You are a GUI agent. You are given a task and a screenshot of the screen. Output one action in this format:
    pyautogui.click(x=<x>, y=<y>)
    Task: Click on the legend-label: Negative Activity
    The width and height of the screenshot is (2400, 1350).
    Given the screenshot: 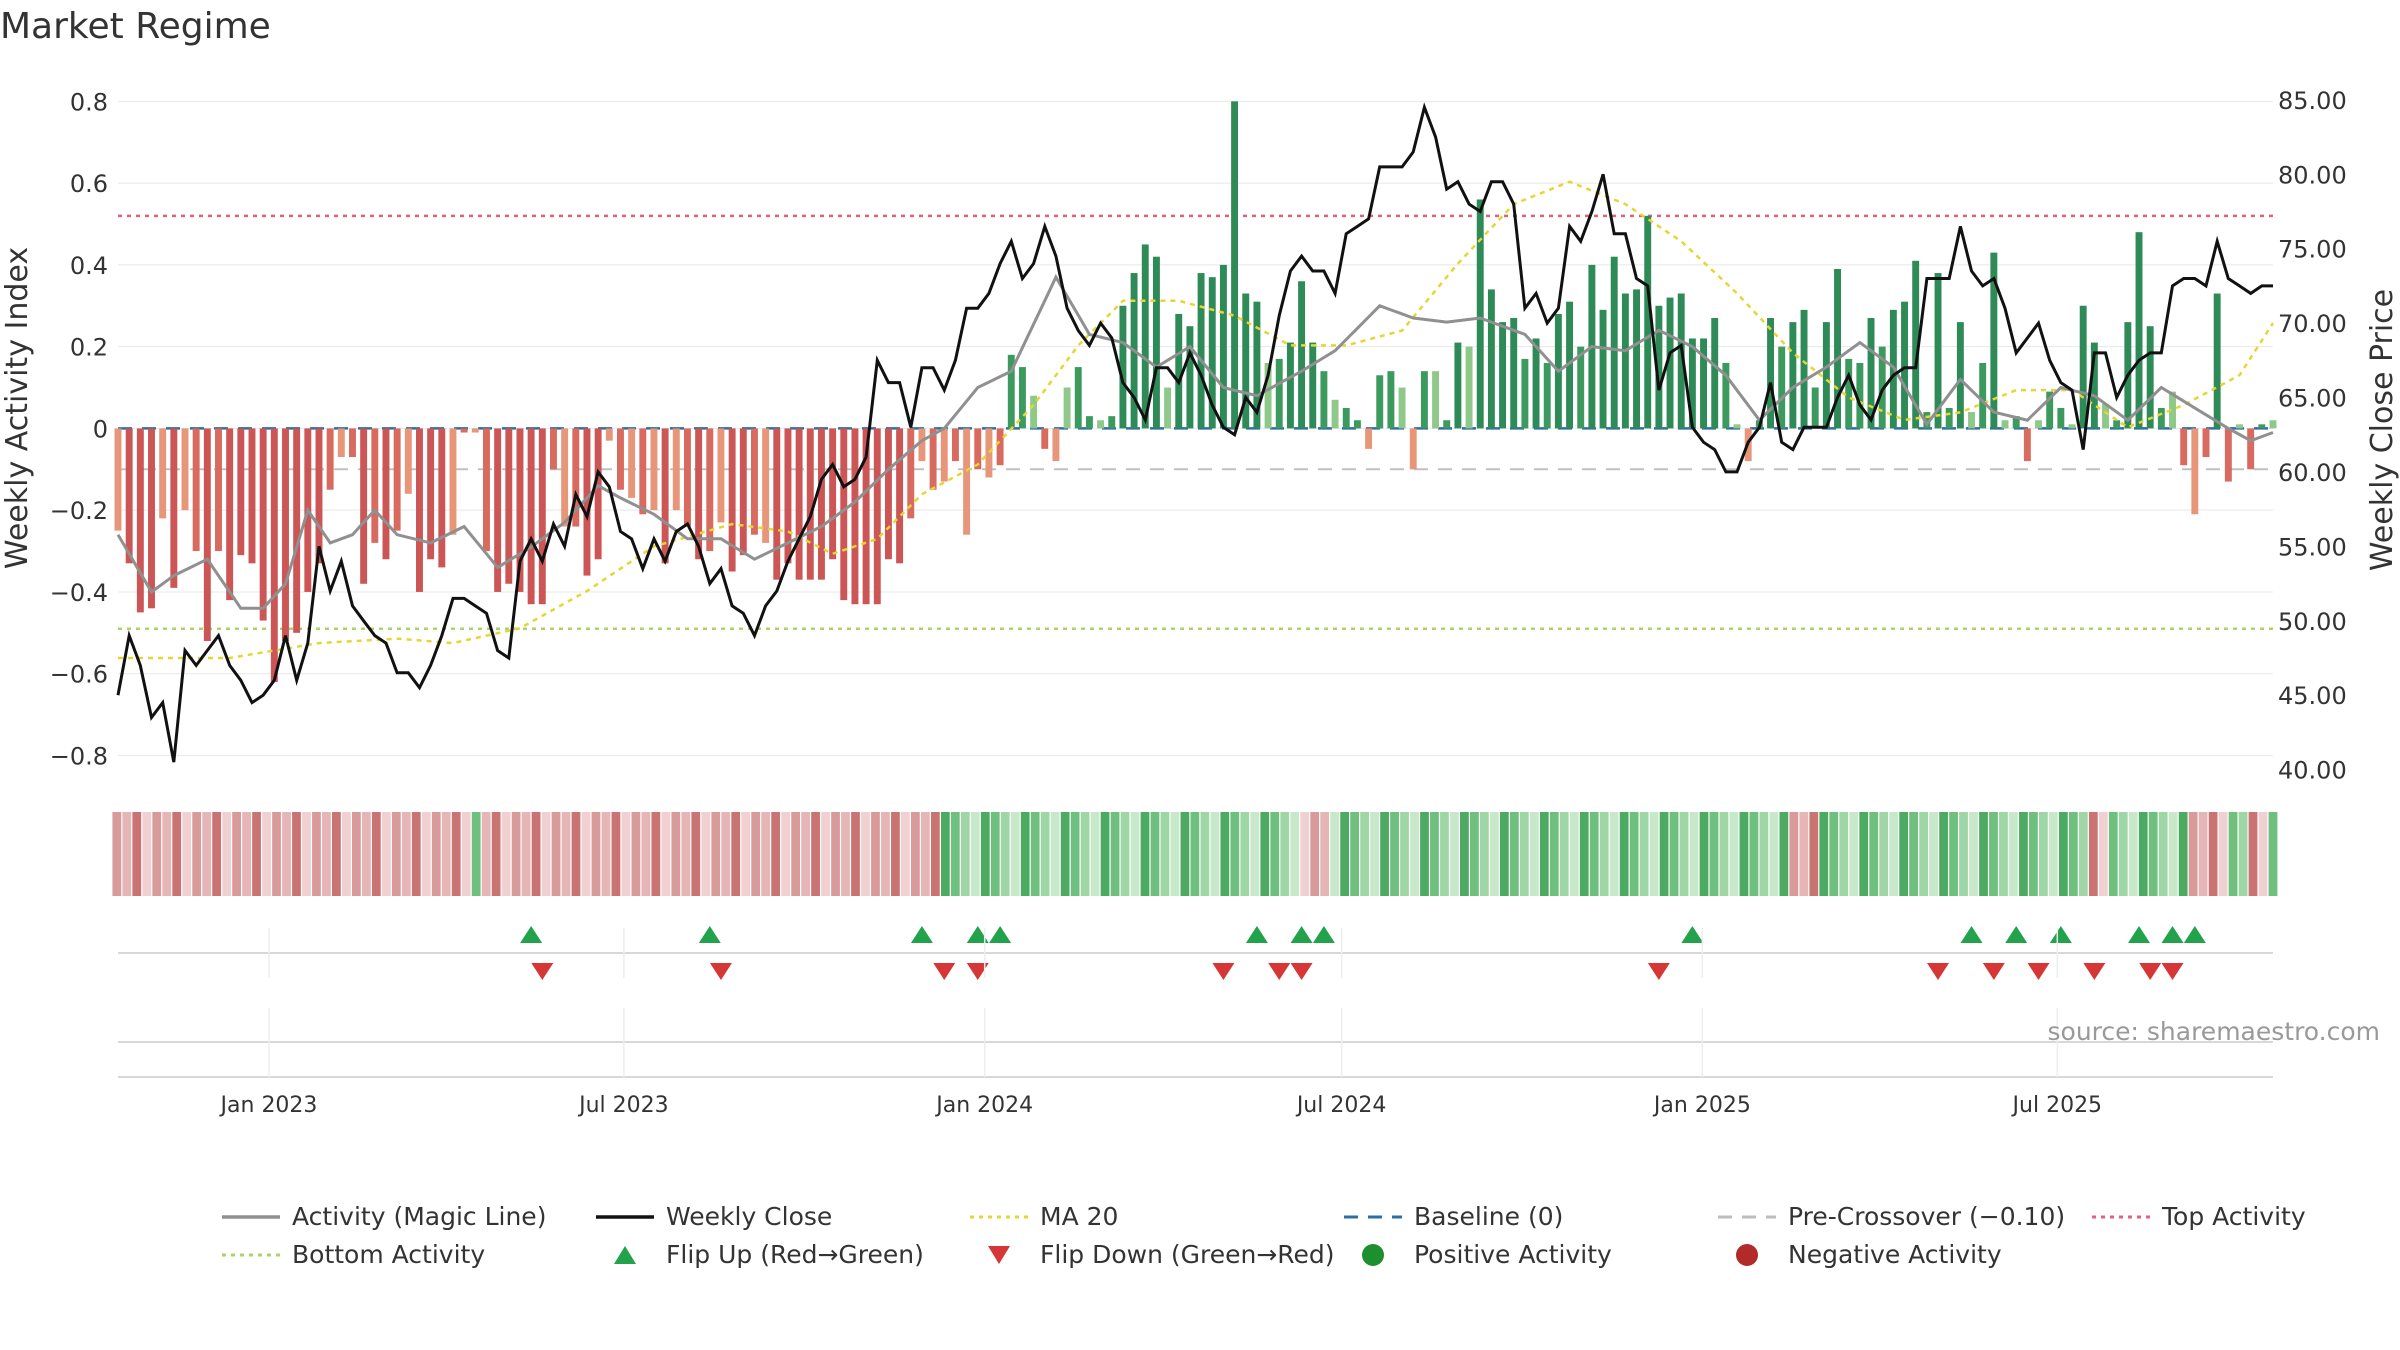 What is the action you would take?
    pyautogui.click(x=1895, y=1254)
    